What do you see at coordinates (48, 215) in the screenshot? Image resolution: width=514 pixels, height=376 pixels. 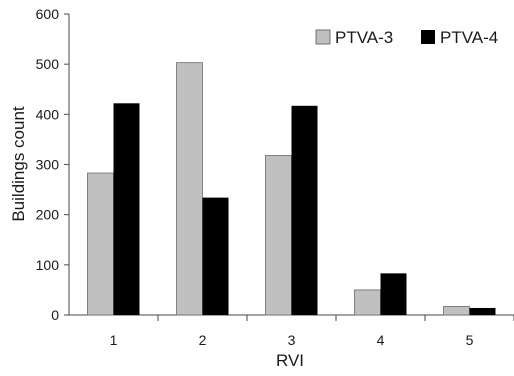 I see `y-tick-label: 200` at bounding box center [48, 215].